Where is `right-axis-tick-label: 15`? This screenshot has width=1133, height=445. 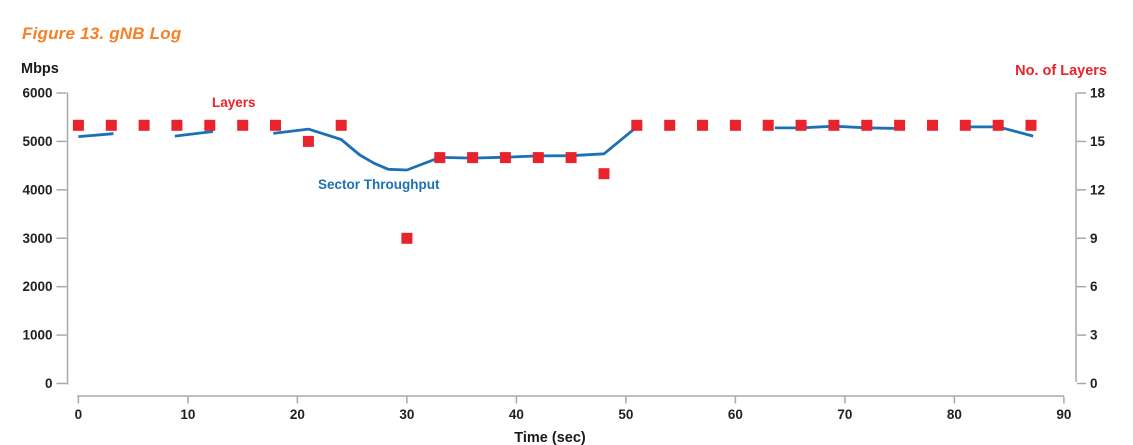 right-axis-tick-label: 15 is located at coordinates (1098, 141).